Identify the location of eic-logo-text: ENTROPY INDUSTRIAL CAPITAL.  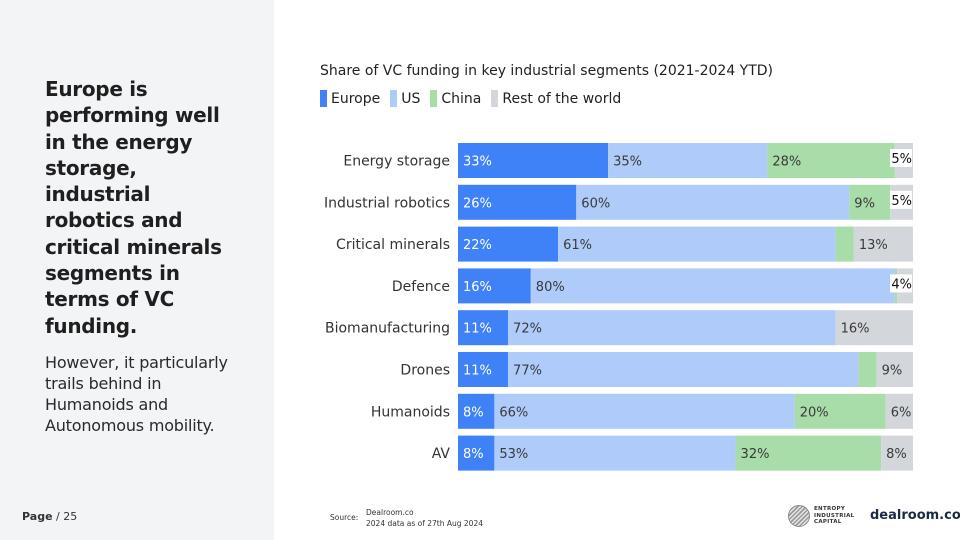
(834, 516).